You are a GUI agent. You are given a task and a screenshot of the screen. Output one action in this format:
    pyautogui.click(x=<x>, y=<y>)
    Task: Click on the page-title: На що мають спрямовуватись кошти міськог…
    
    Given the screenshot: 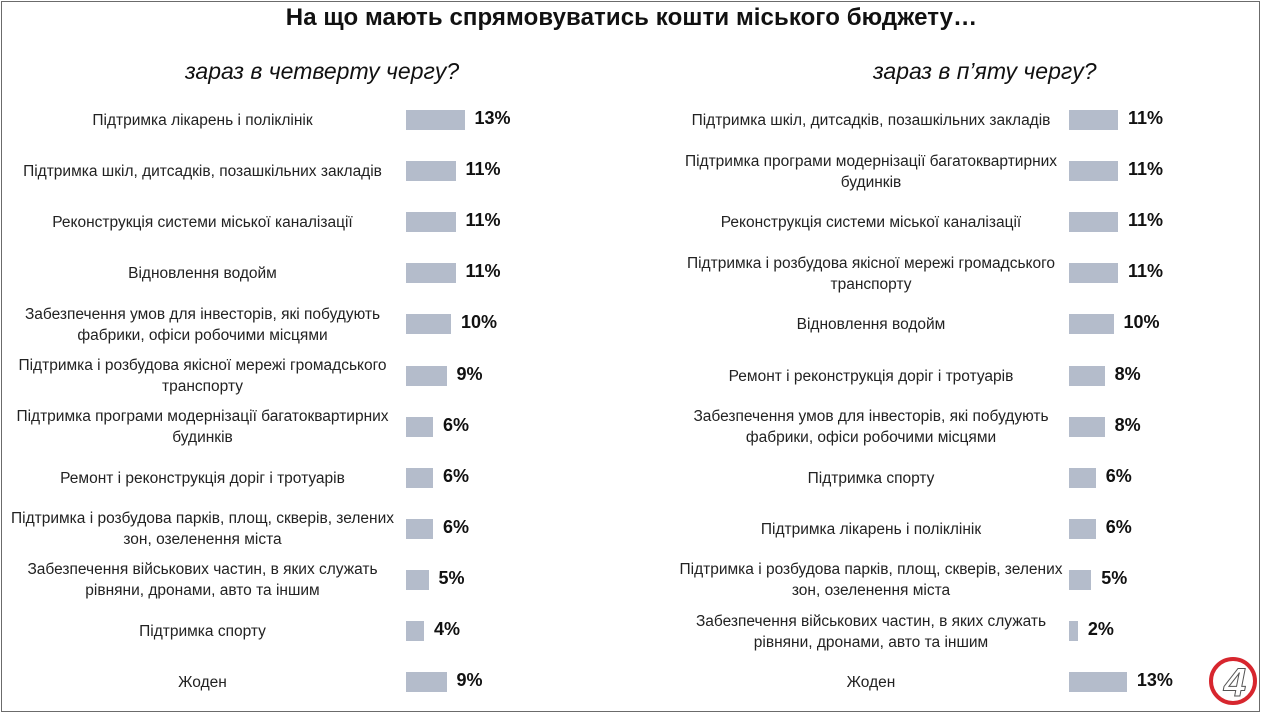 What is the action you would take?
    pyautogui.click(x=631, y=17)
    